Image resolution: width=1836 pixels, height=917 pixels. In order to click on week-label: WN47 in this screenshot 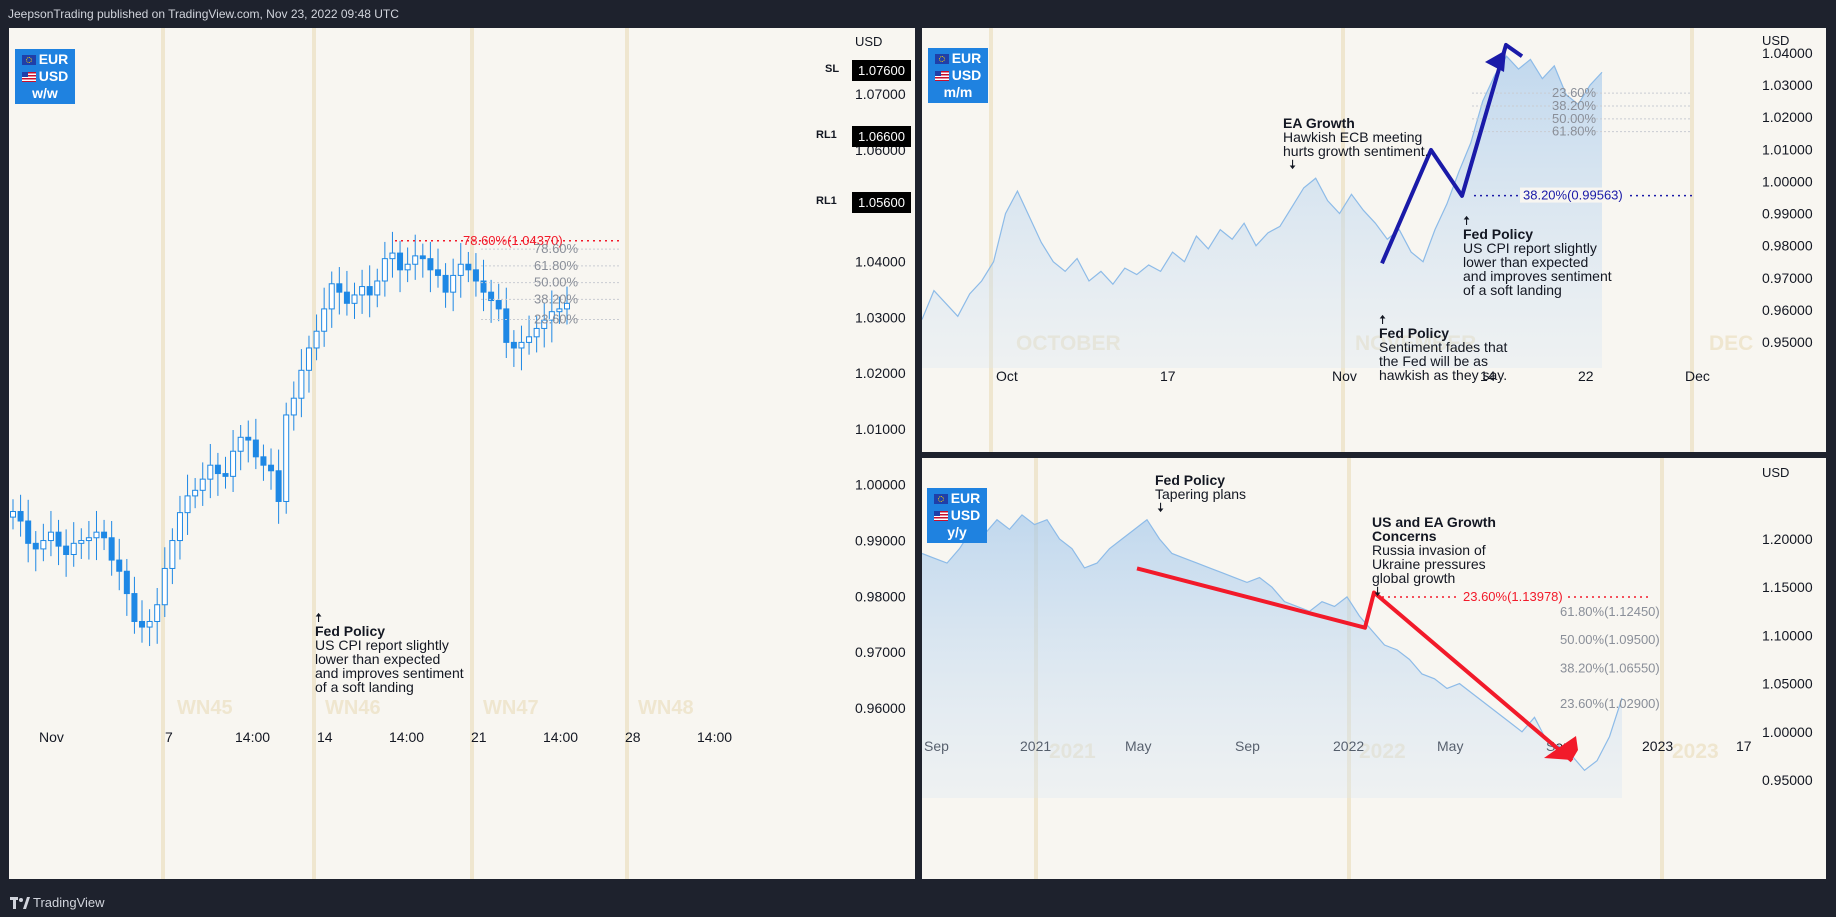, I will do `click(511, 708)`.